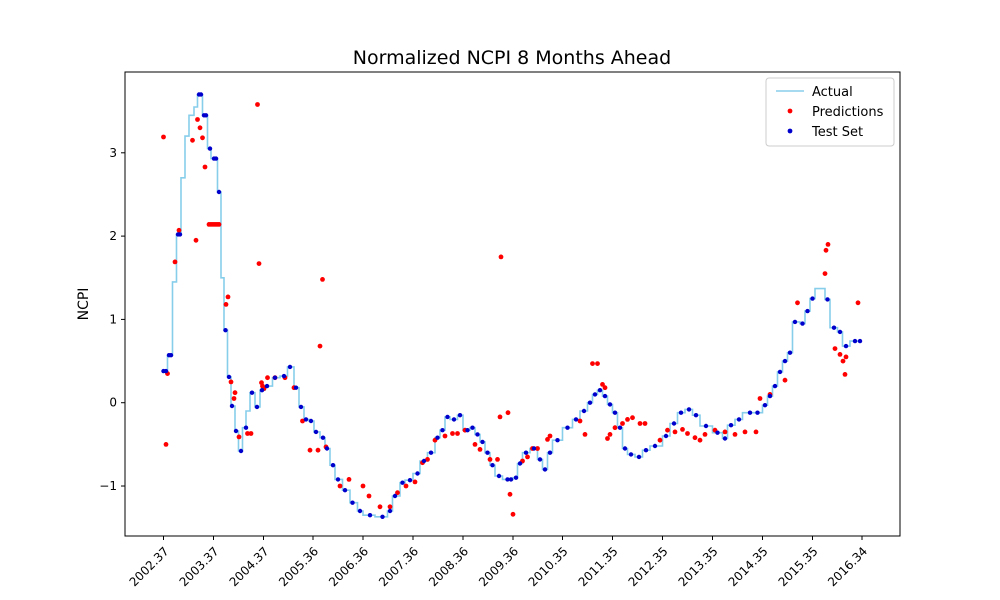 This screenshot has height=600, width=1000. What do you see at coordinates (832, 92) in the screenshot?
I see `legend-entry-actual: Actual` at bounding box center [832, 92].